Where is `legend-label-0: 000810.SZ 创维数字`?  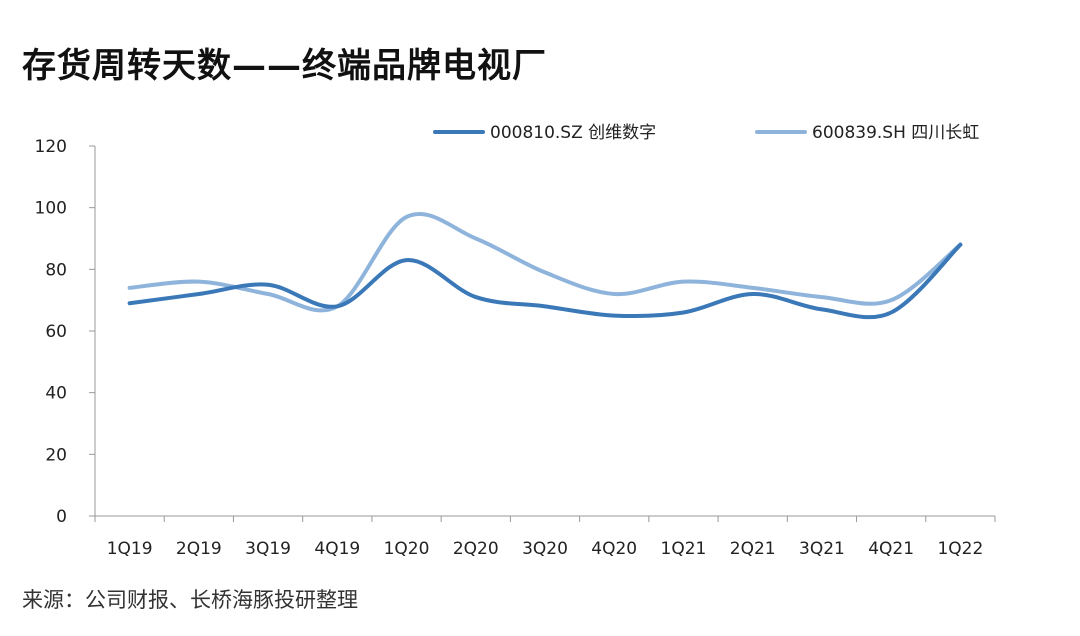
legend-label-0: 000810.SZ 创维数字 is located at coordinates (573, 133).